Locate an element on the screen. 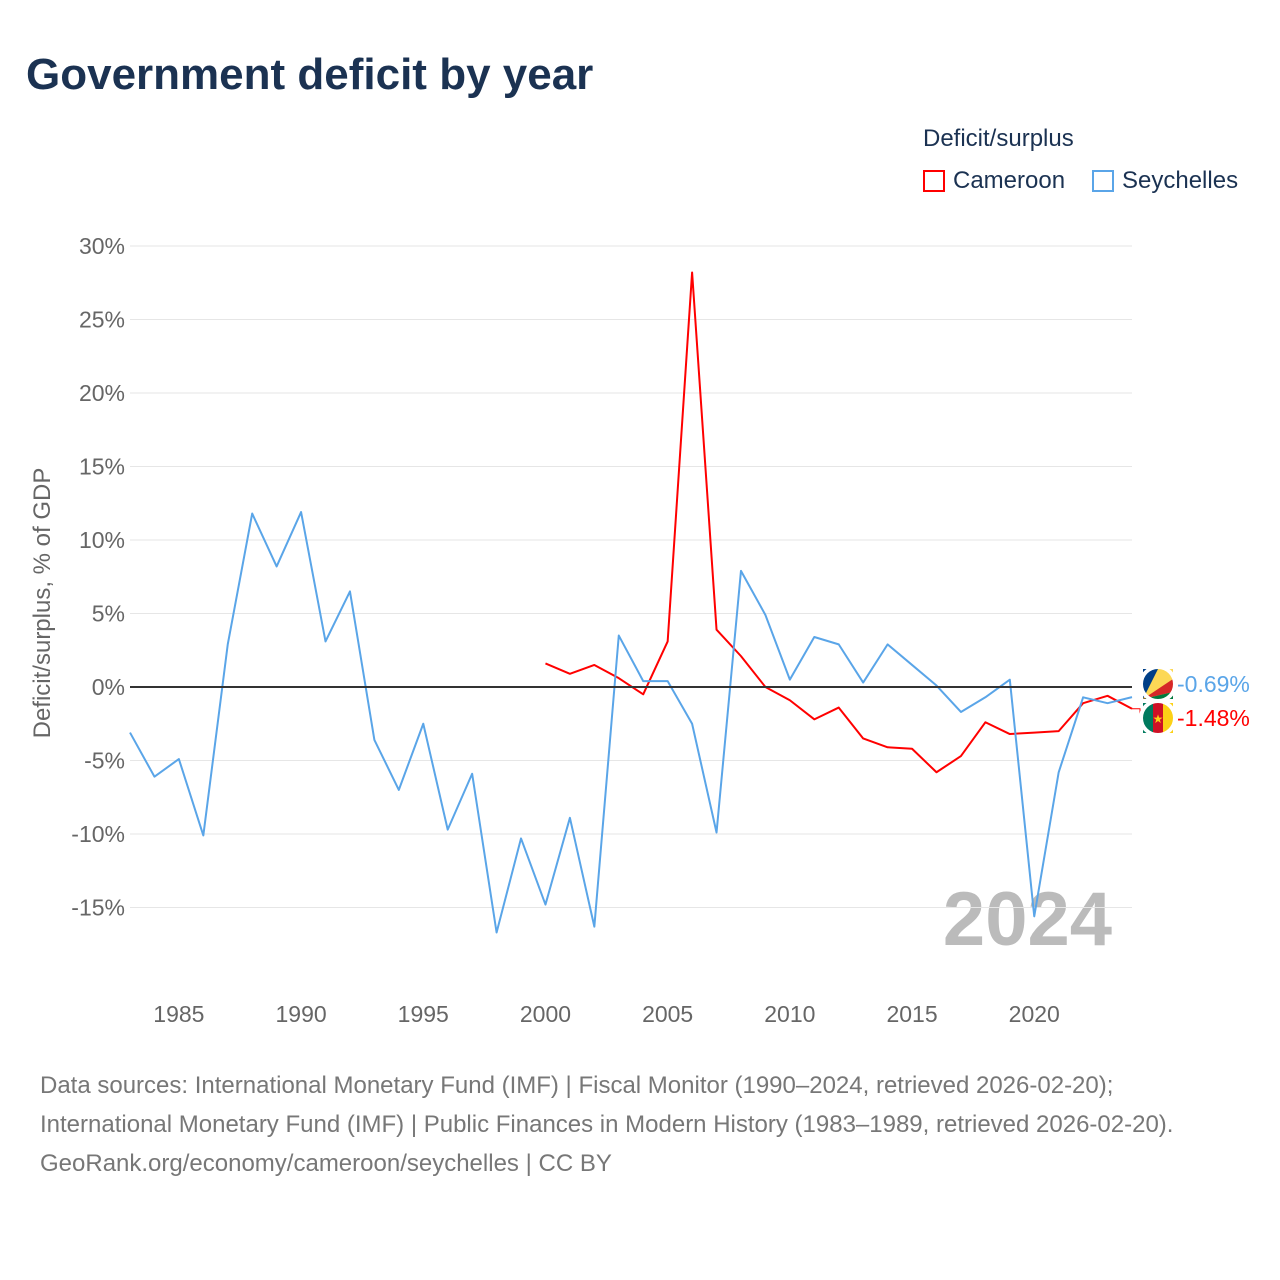 This screenshot has width=1280, height=1280. leader-line is located at coordinates (1136, 713).